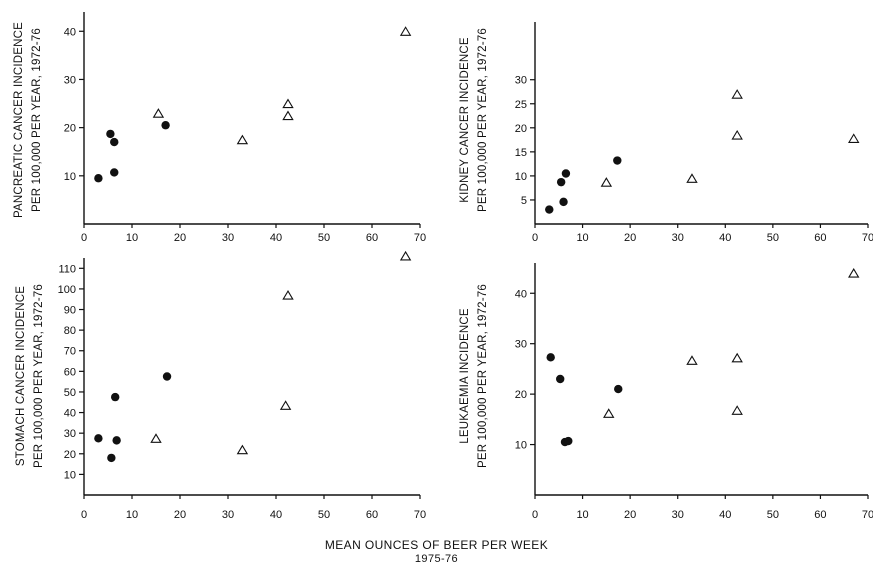  Describe the element at coordinates (70, 331) in the screenshot. I see `y-tick-label: 80` at that location.